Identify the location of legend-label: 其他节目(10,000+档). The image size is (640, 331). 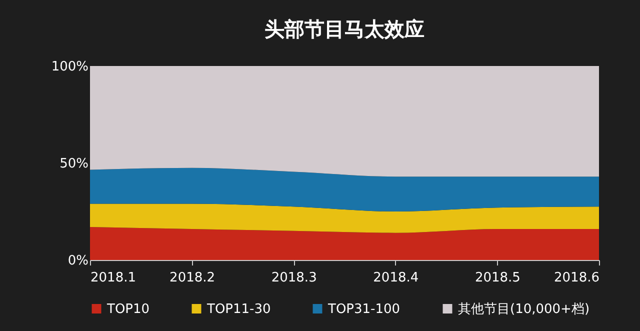
(524, 309).